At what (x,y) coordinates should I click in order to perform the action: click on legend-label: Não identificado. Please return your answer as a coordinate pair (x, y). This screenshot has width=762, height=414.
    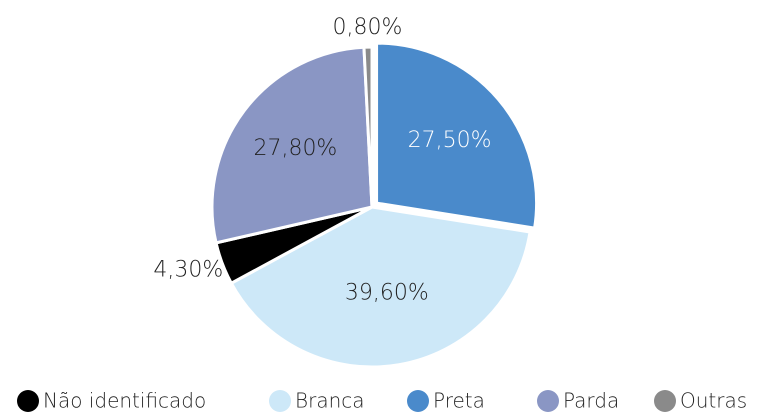
    Looking at the image, I should click on (124, 401).